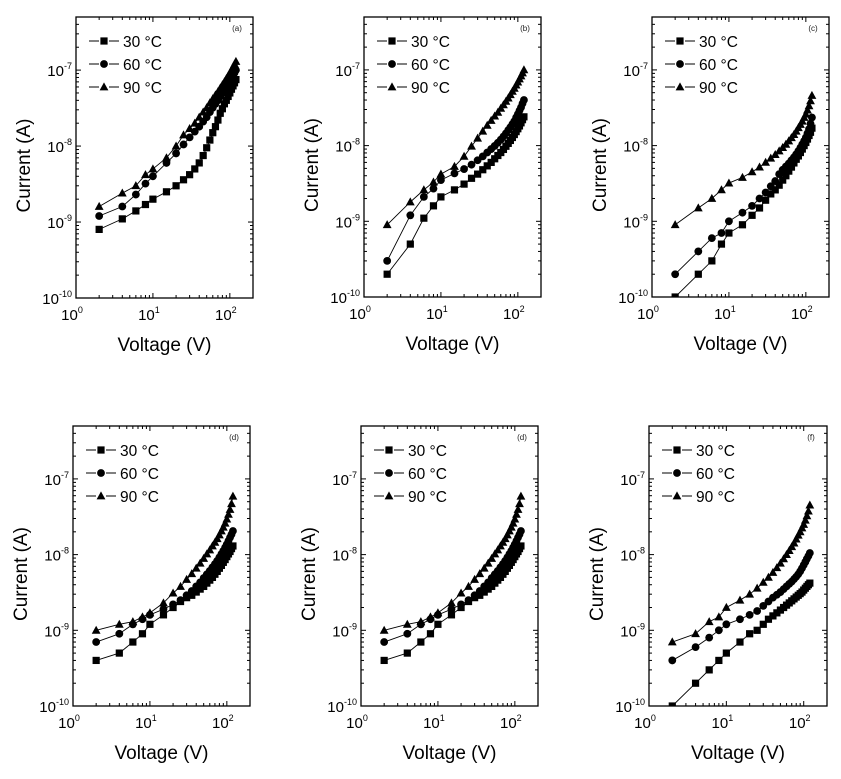 This screenshot has width=841, height=779. I want to click on legend-item: 90 °C, so click(410, 497).